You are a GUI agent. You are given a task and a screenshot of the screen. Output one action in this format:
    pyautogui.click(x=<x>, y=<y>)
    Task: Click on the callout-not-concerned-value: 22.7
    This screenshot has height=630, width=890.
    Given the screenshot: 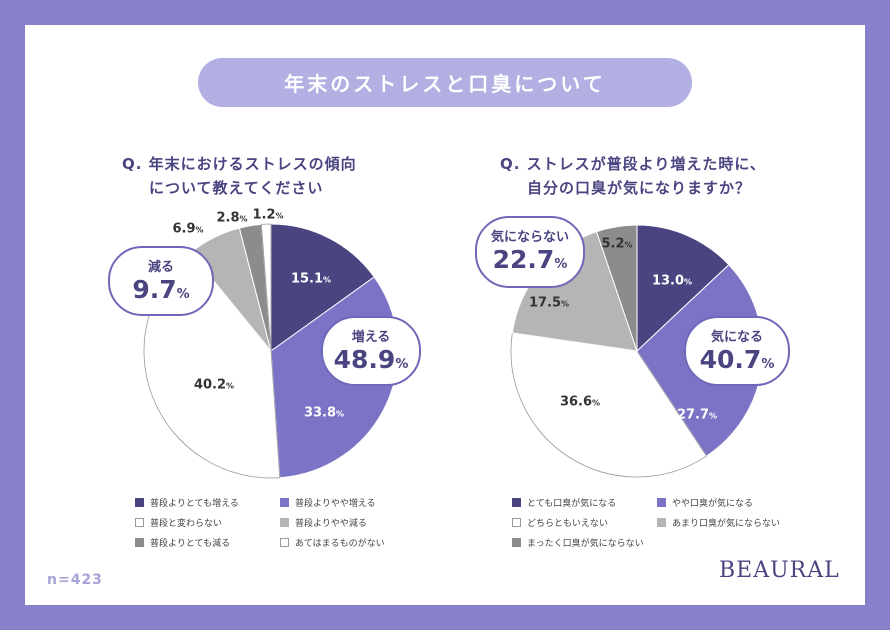 What is the action you would take?
    pyautogui.click(x=523, y=259)
    